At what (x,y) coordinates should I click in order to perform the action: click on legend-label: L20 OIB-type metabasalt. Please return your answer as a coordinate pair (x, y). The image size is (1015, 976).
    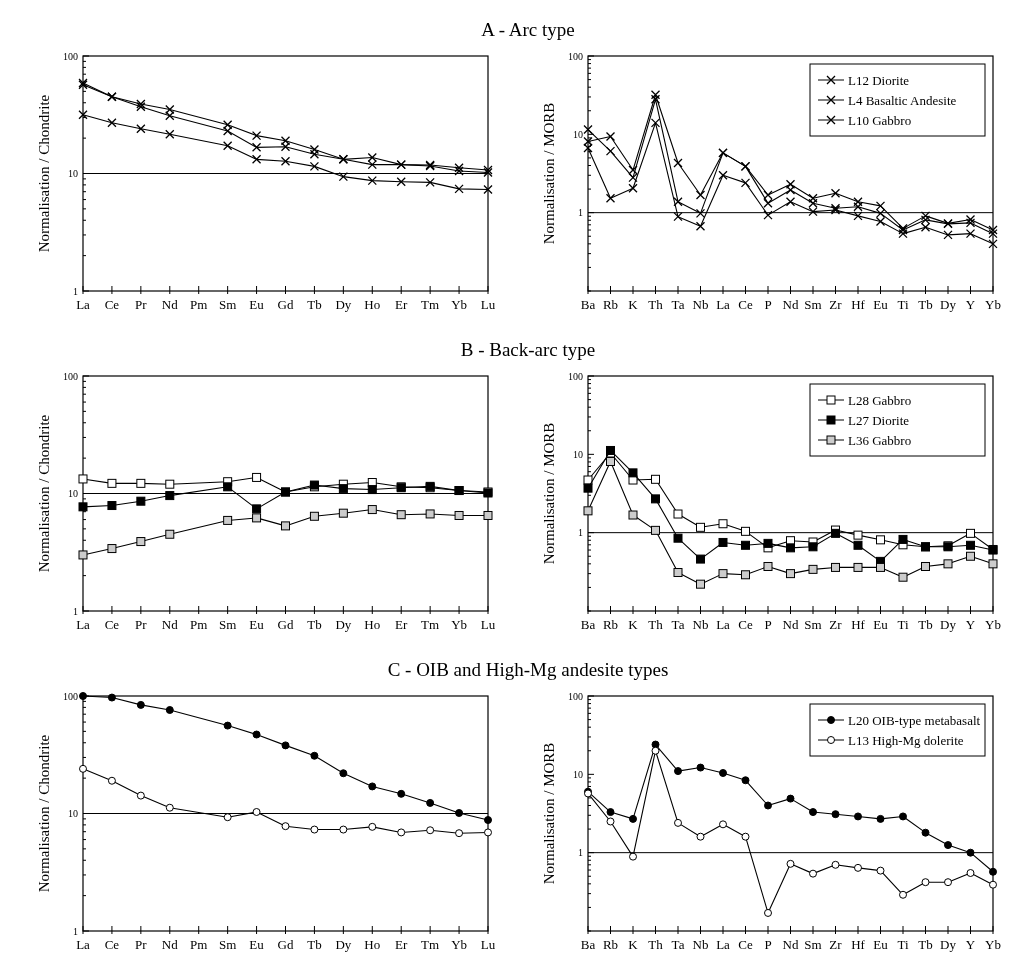
    Looking at the image, I should click on (914, 720).